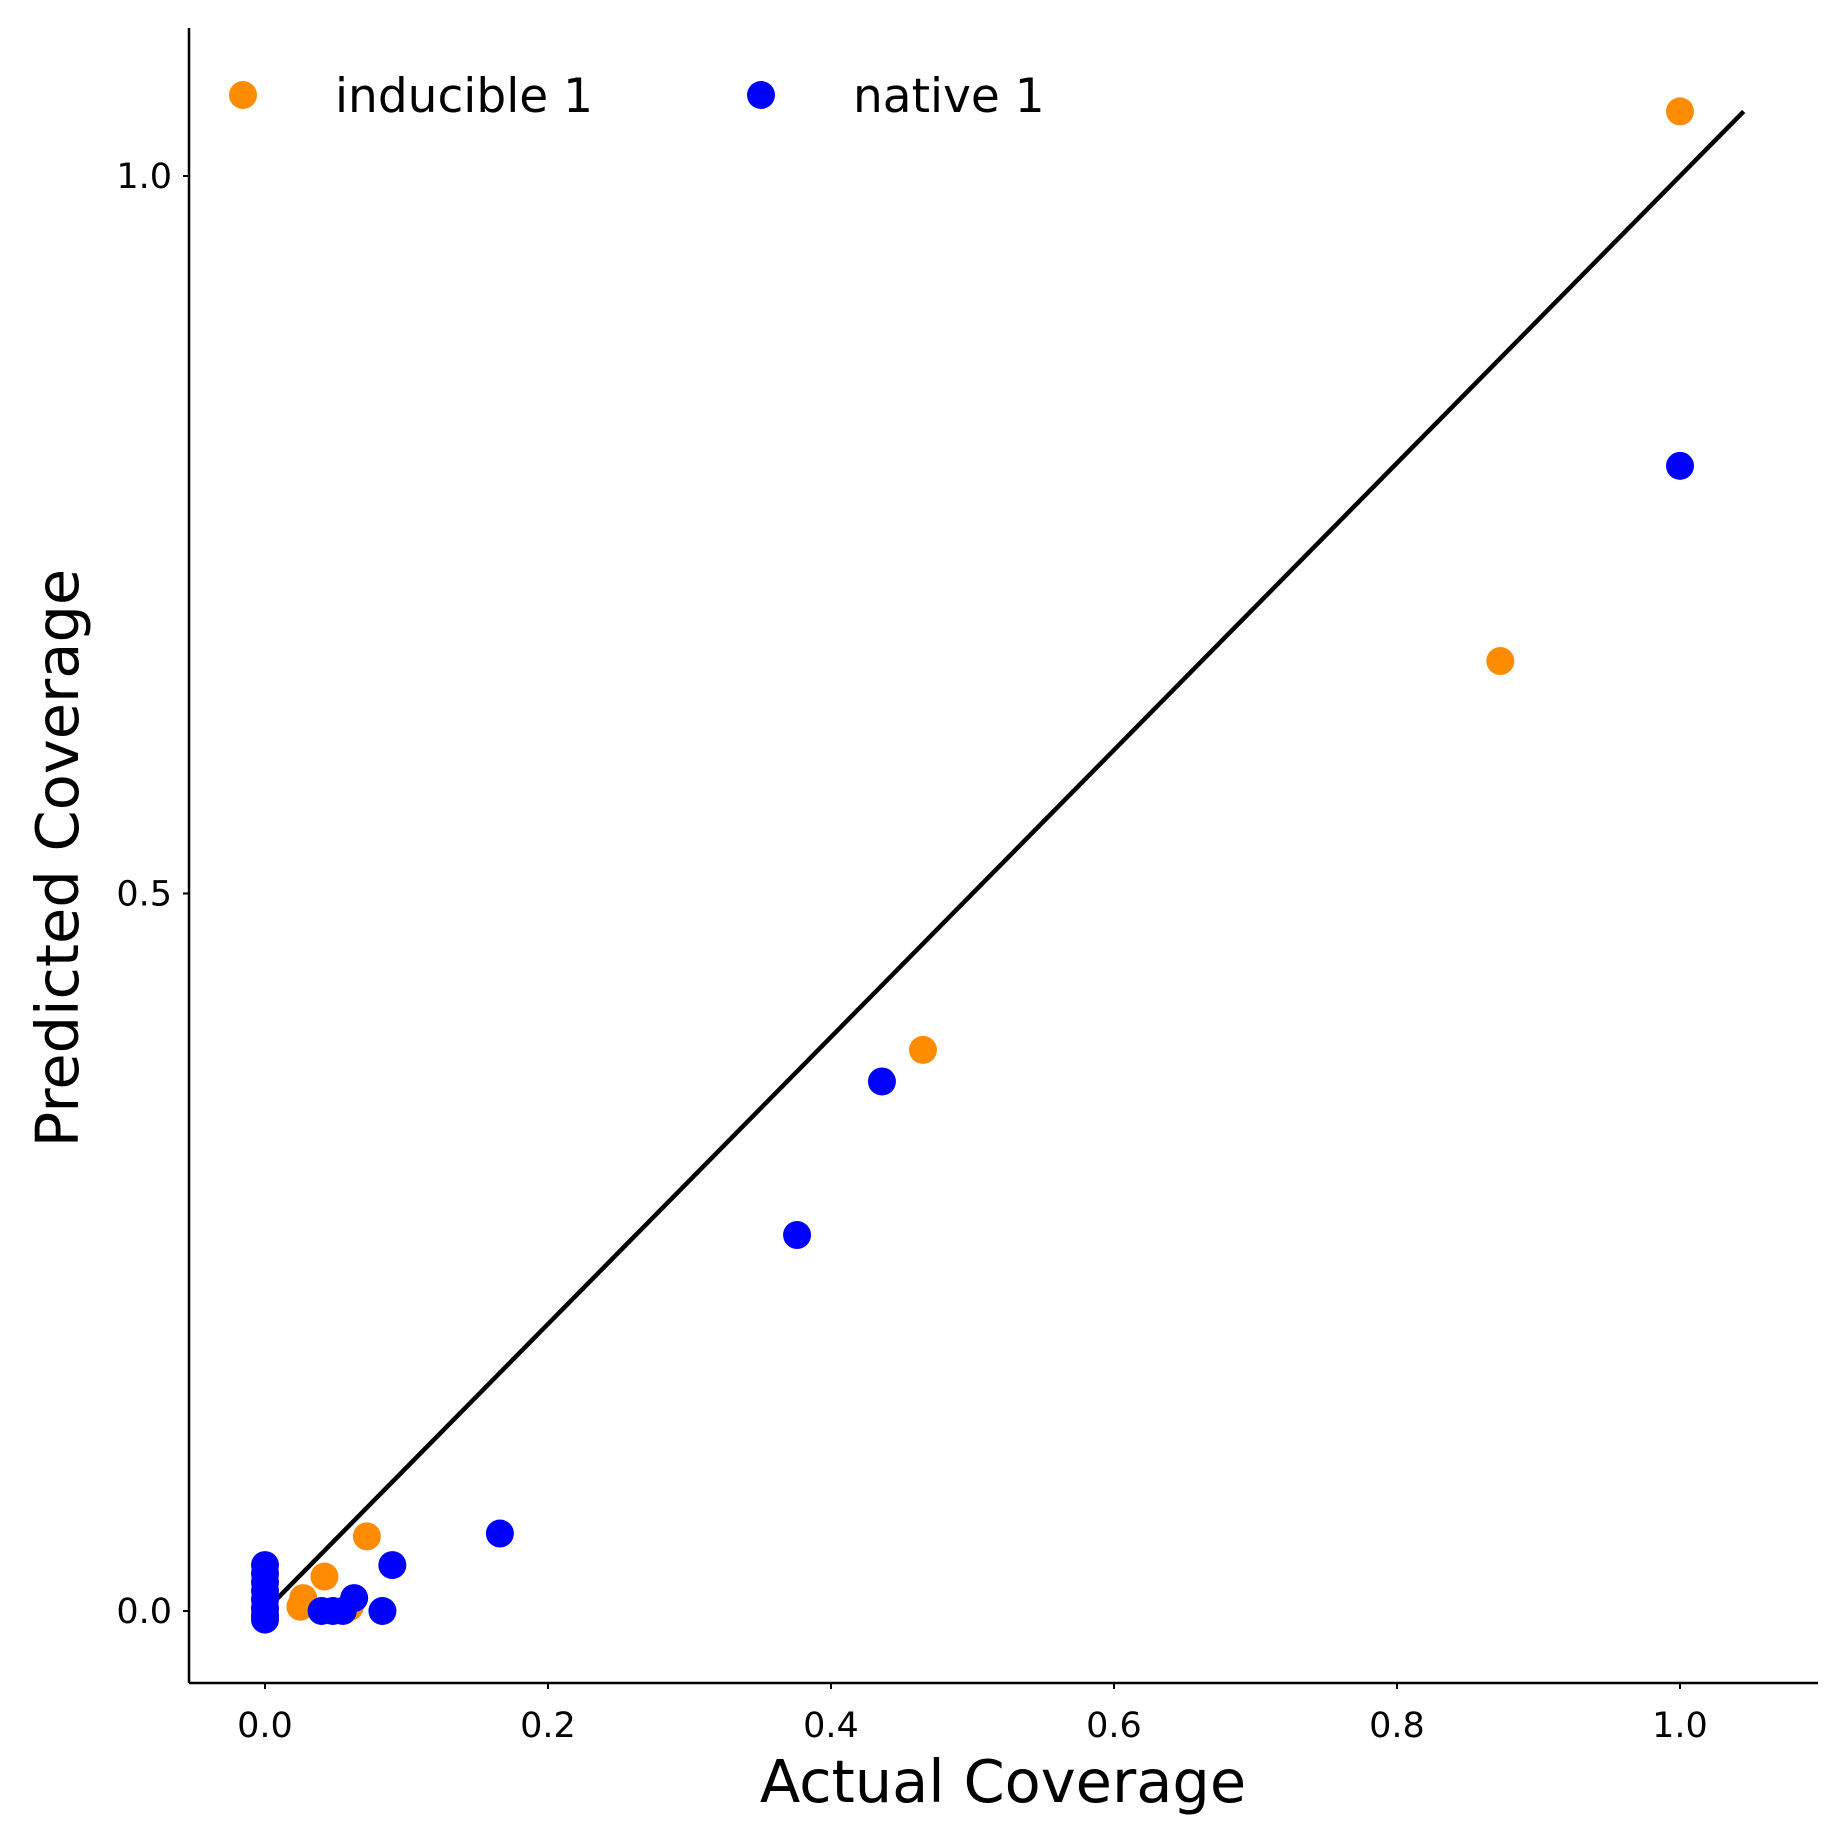 This screenshot has height=1834, width=1834. Describe the element at coordinates (548, 1726) in the screenshot. I see `x-tick-label-2: 0.2` at that location.